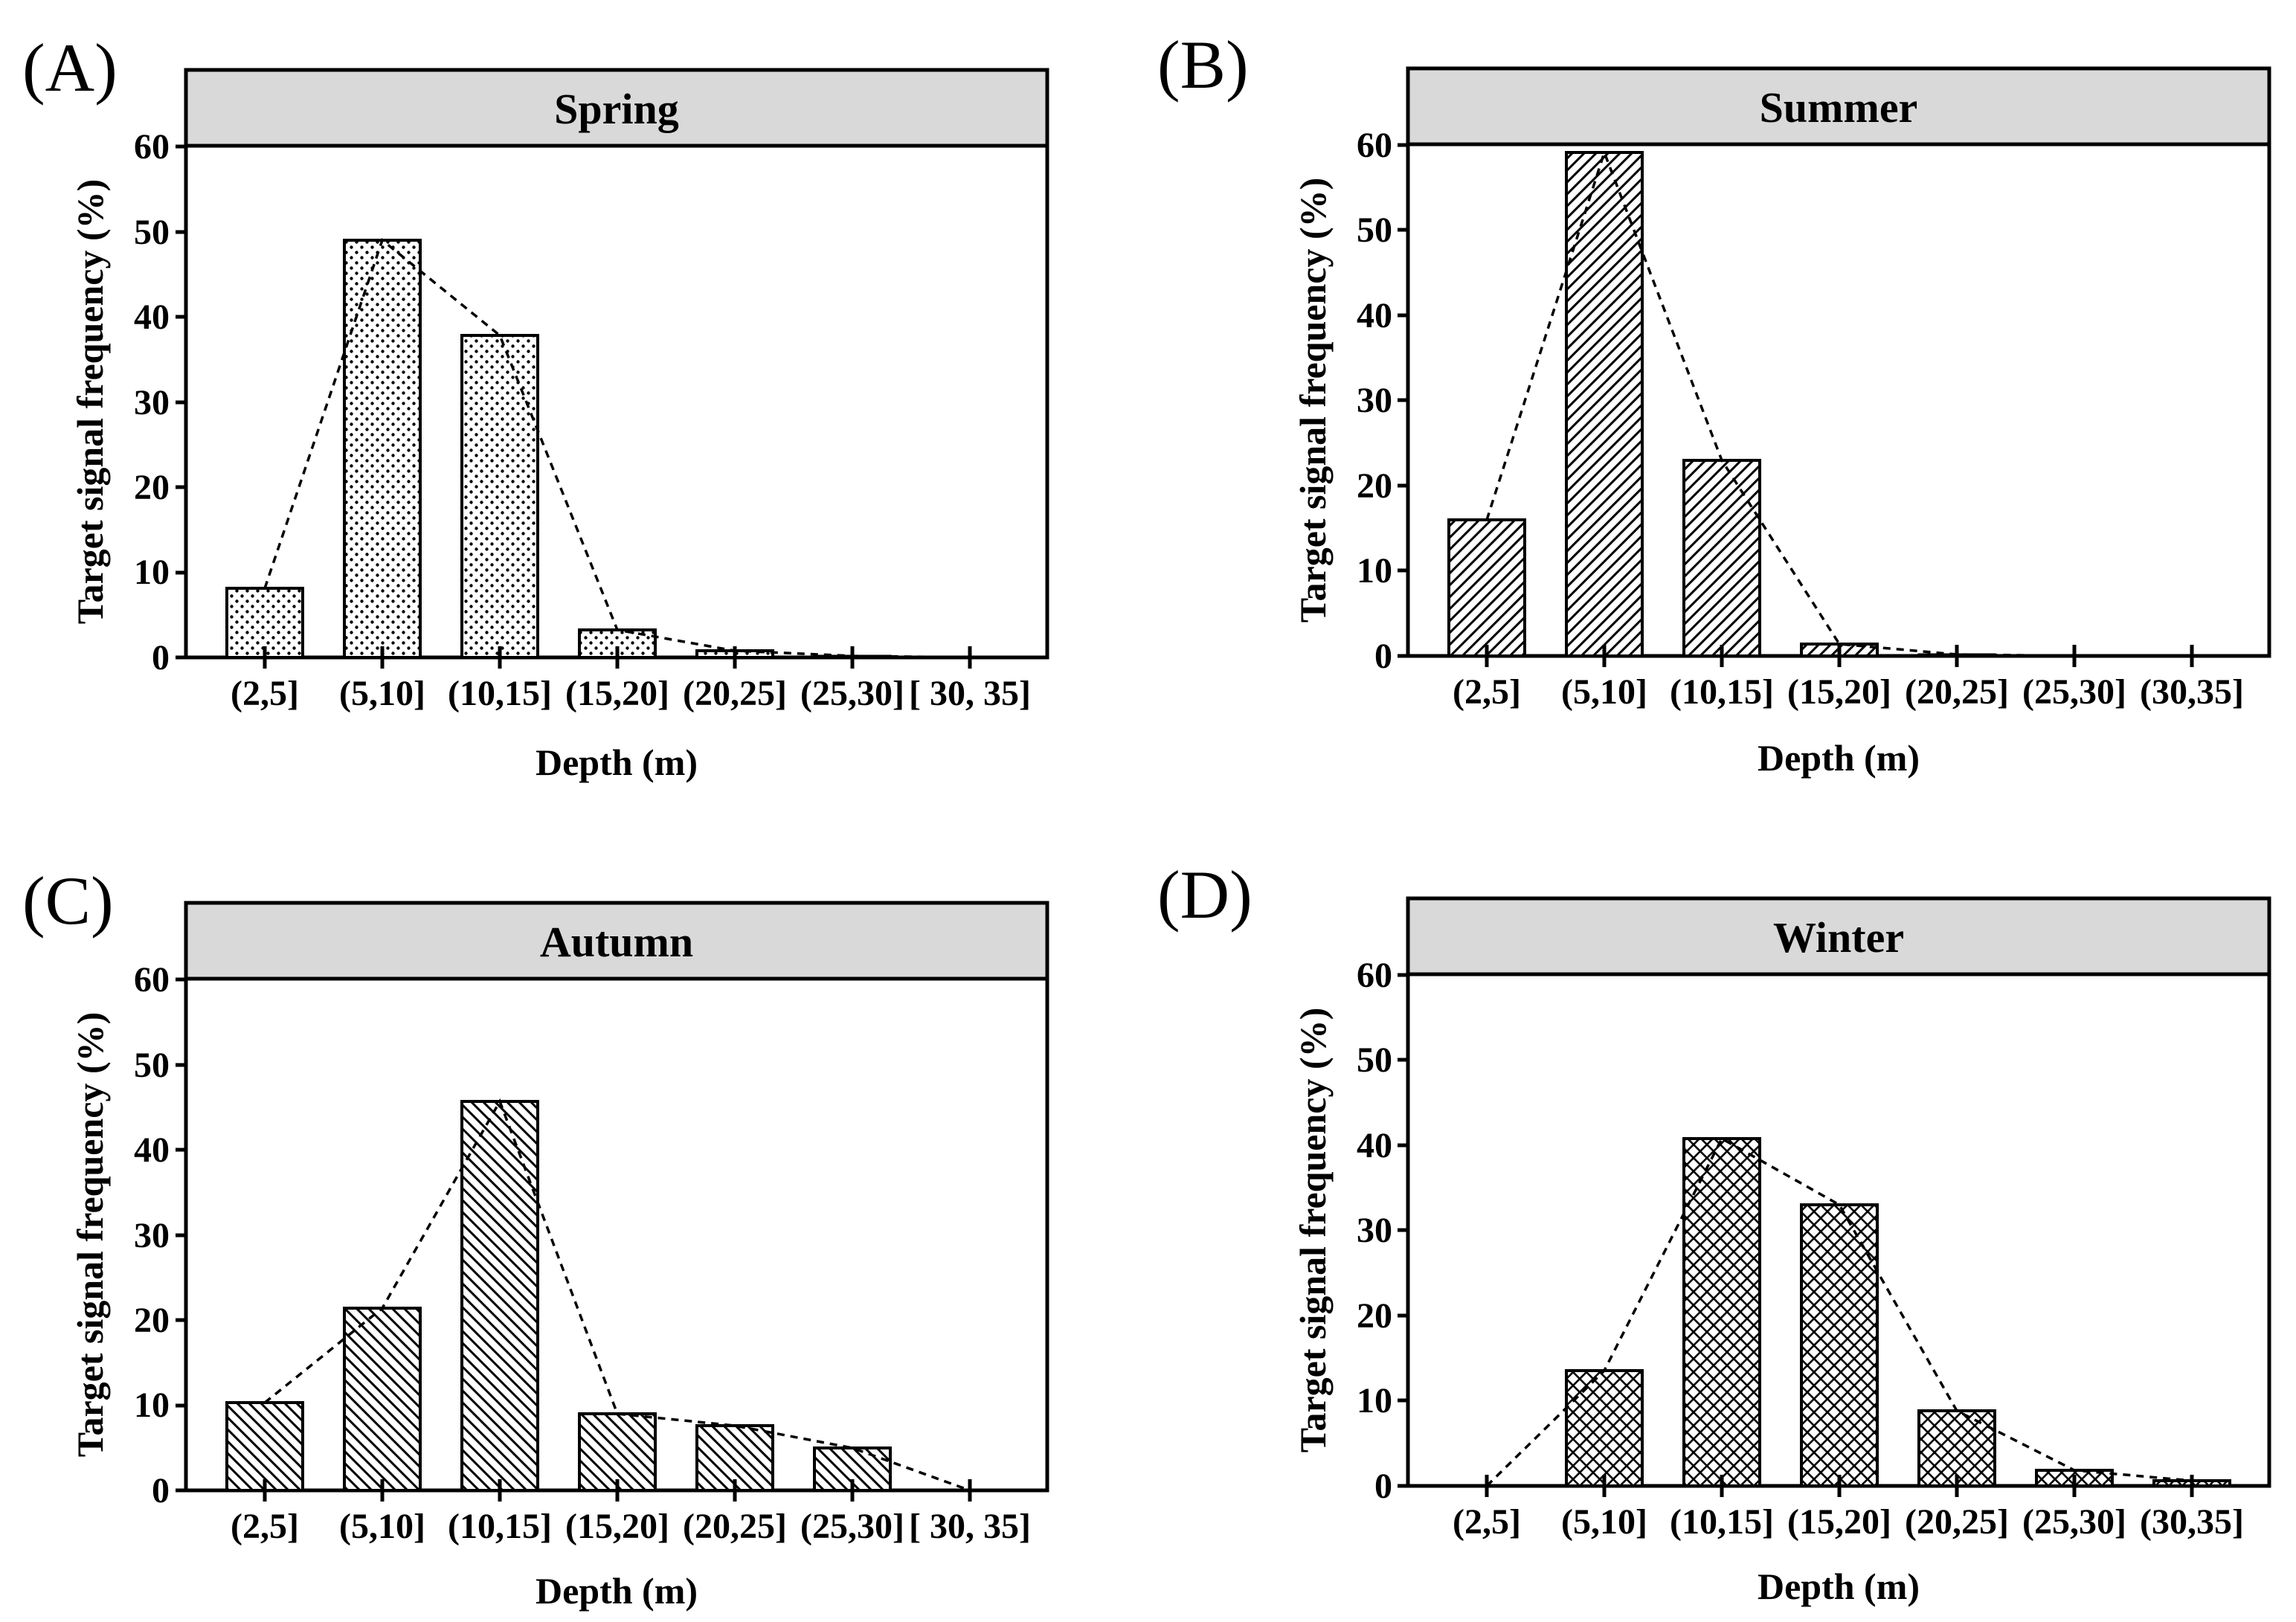  I want to click on chart-title: Spring, so click(616, 109).